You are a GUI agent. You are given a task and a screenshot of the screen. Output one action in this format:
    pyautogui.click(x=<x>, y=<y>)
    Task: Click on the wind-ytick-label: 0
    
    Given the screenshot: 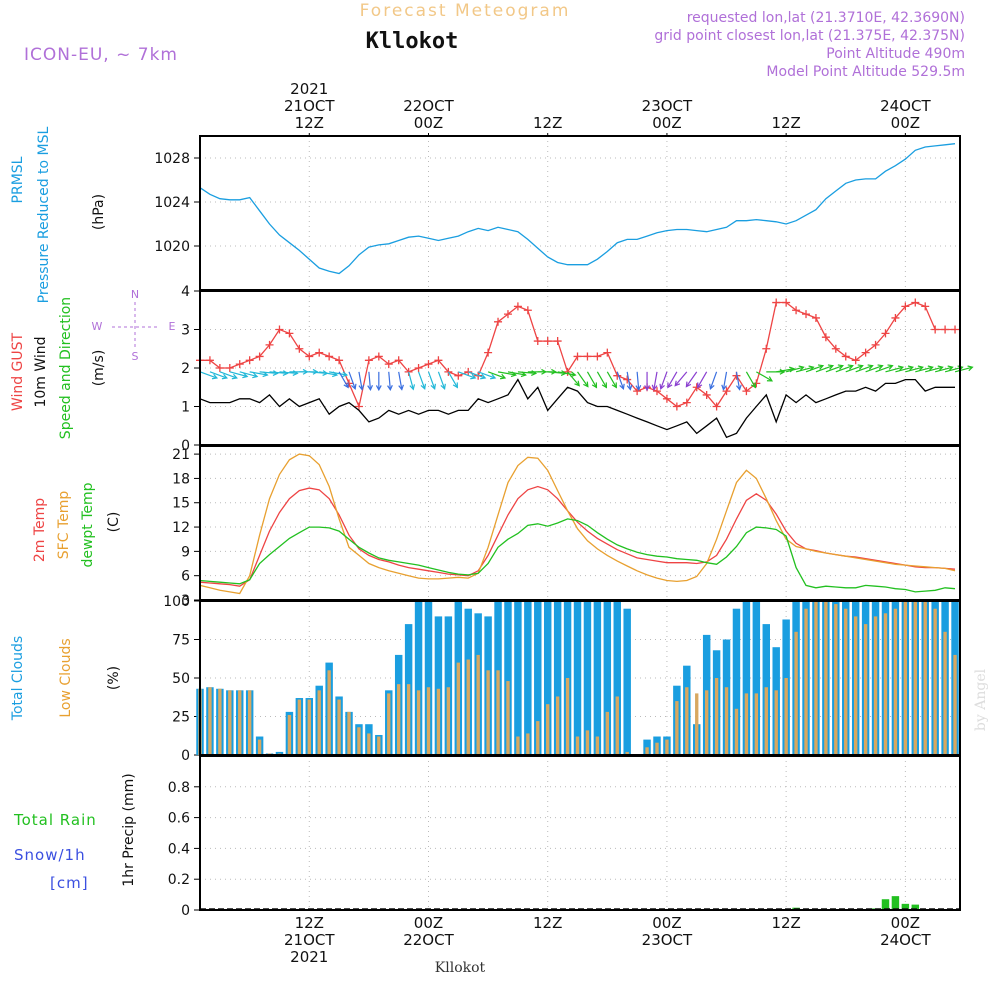 What is the action you would take?
    pyautogui.click(x=185, y=446)
    